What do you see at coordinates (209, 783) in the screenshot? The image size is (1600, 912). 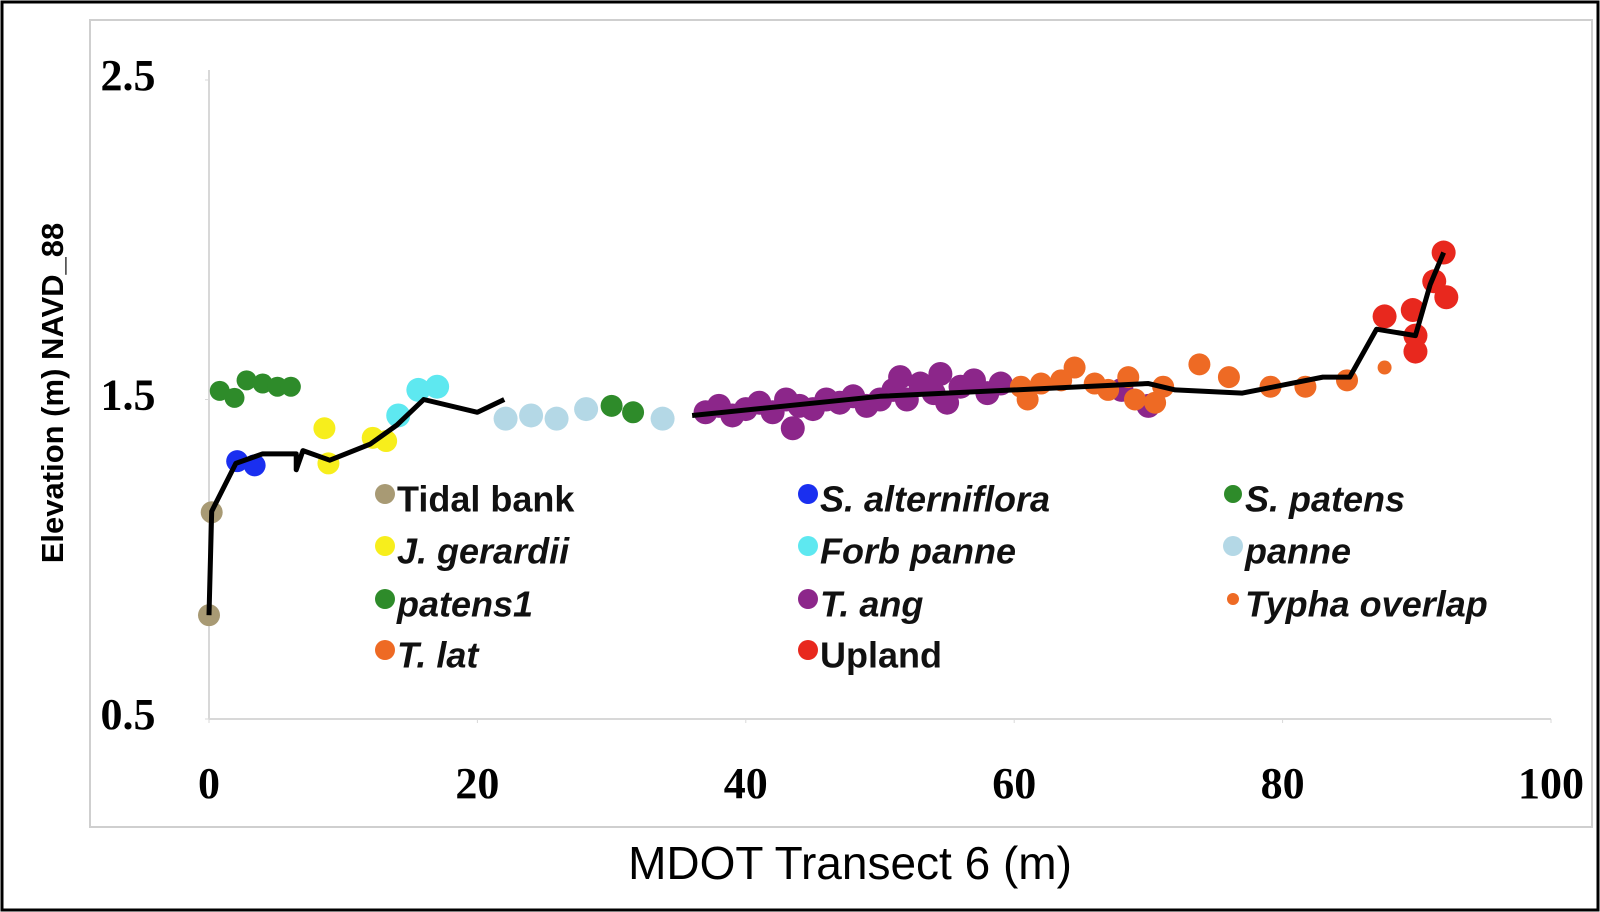 I see `x-tick-label: 0` at bounding box center [209, 783].